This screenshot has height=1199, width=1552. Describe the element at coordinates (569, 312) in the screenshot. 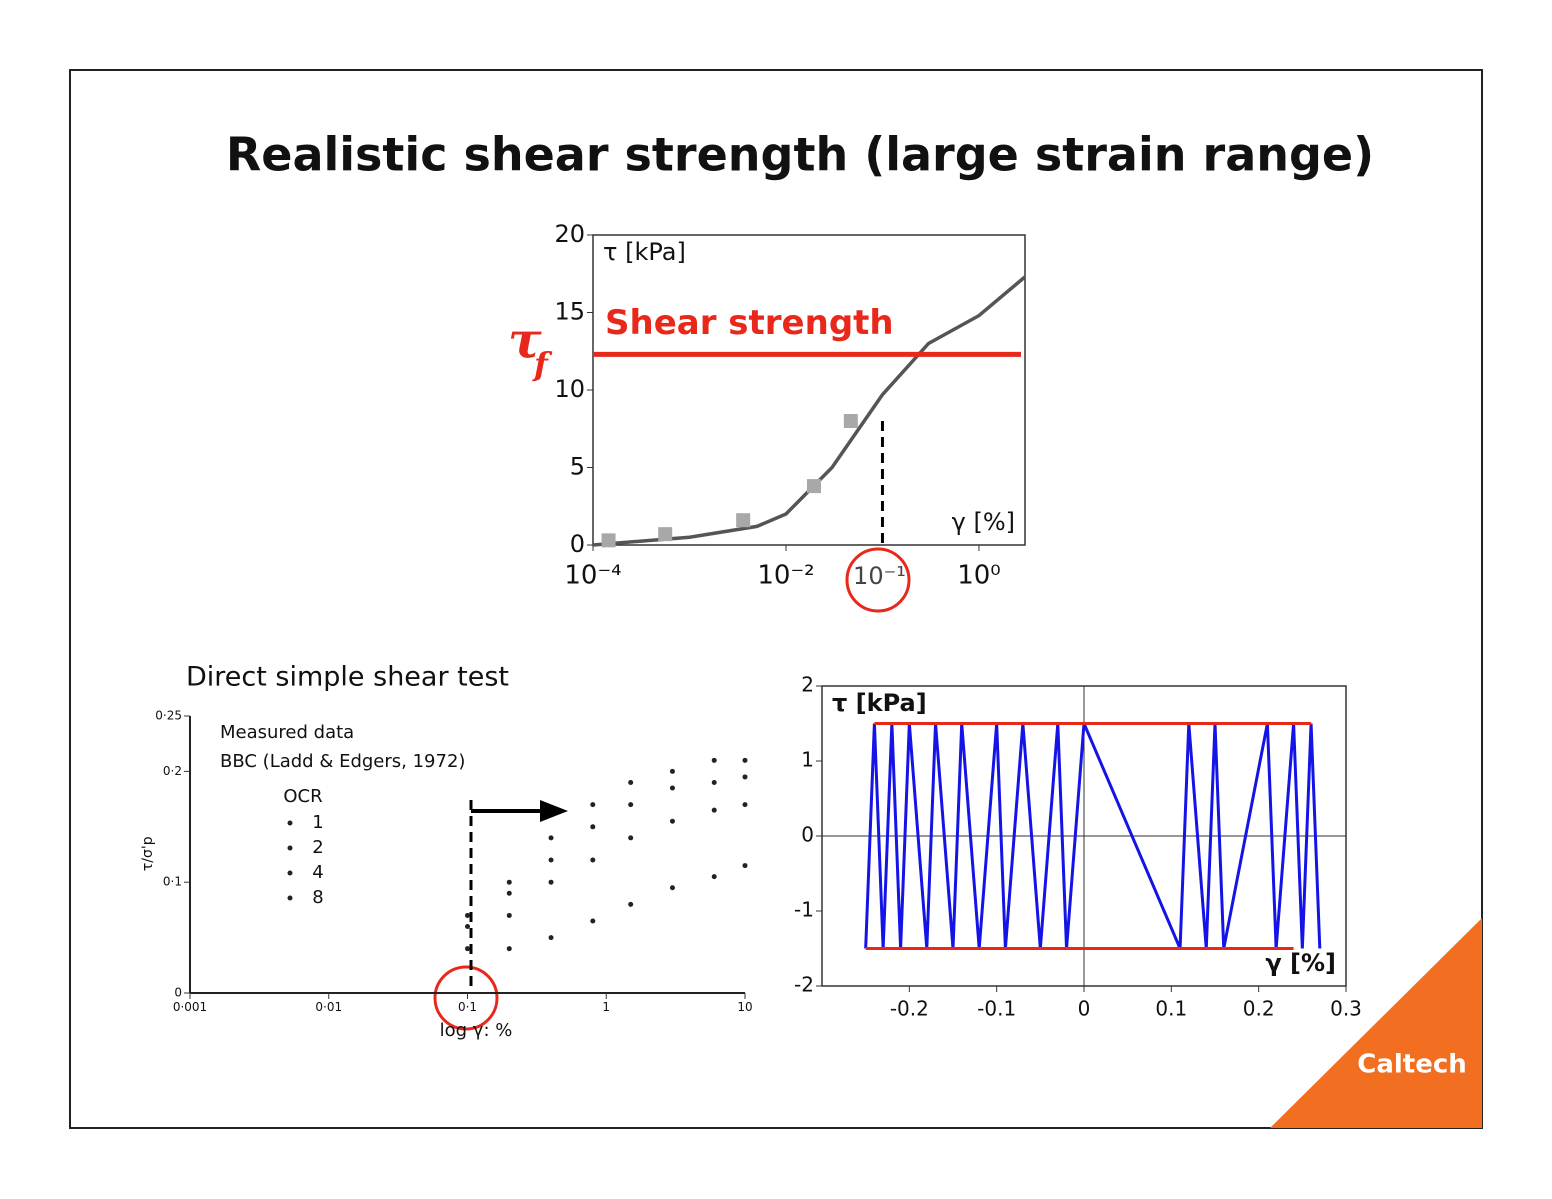

I see `y-tick-label: 15` at that location.